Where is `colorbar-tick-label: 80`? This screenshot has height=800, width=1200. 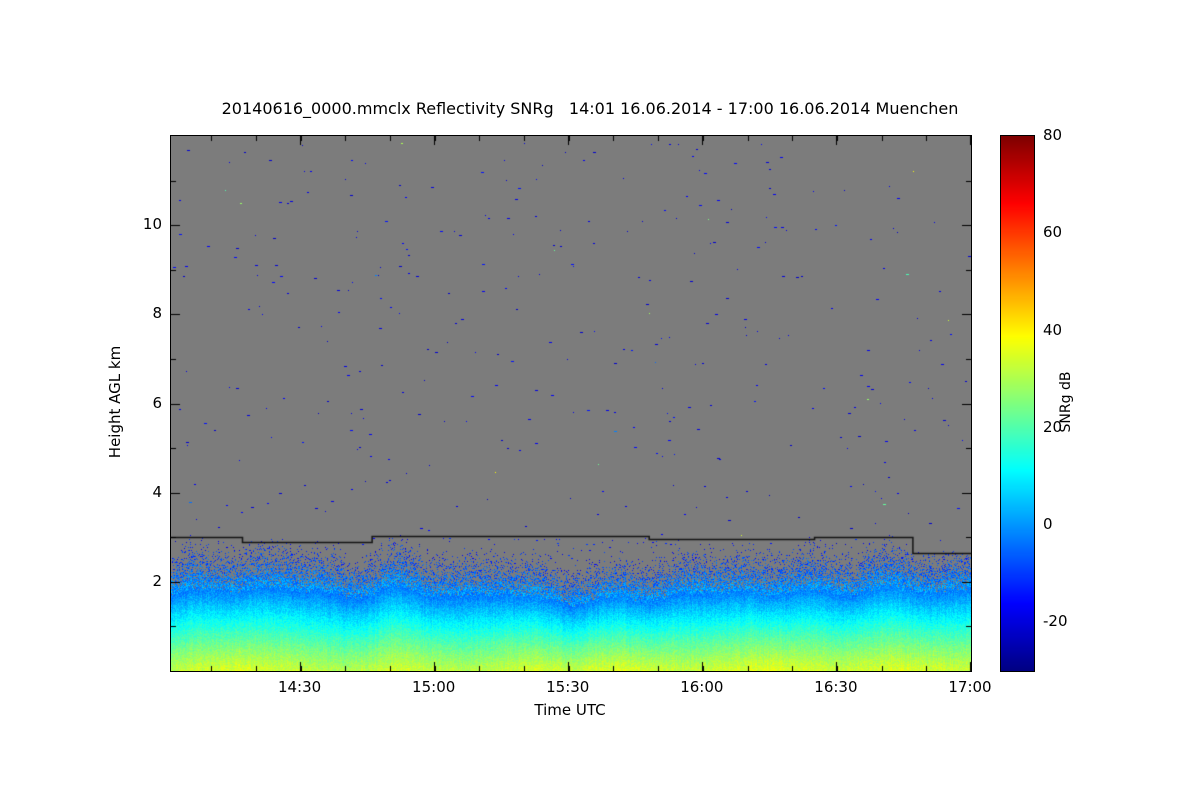 colorbar-tick-label: 80 is located at coordinates (1053, 135).